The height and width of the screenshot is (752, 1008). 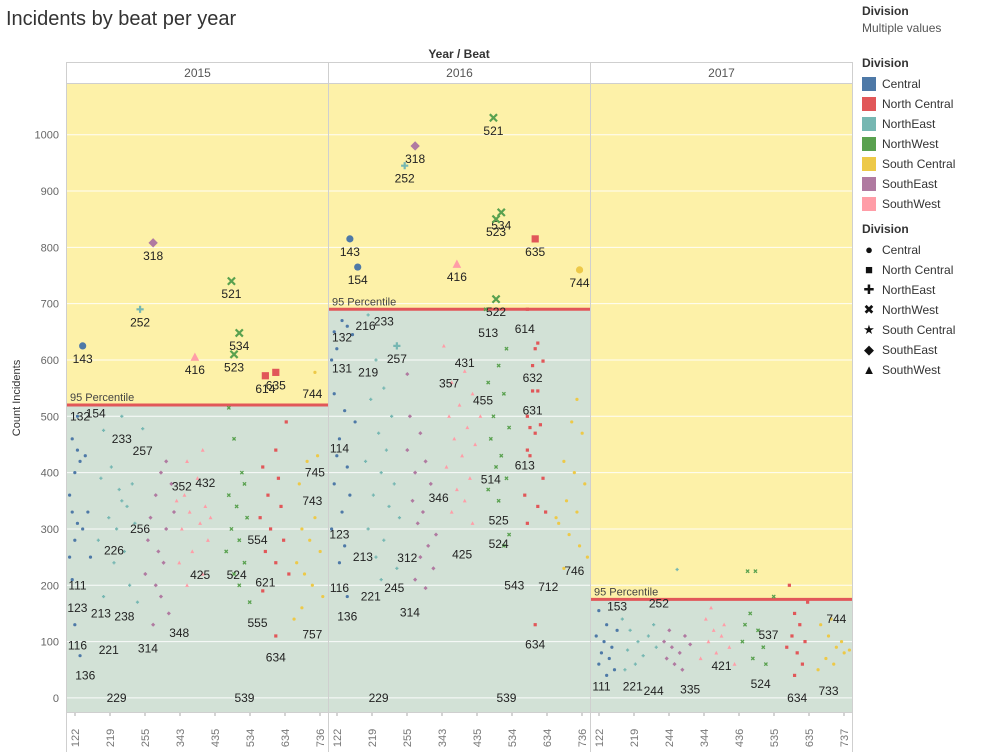 I want to click on data-label: 635, so click(x=535, y=252).